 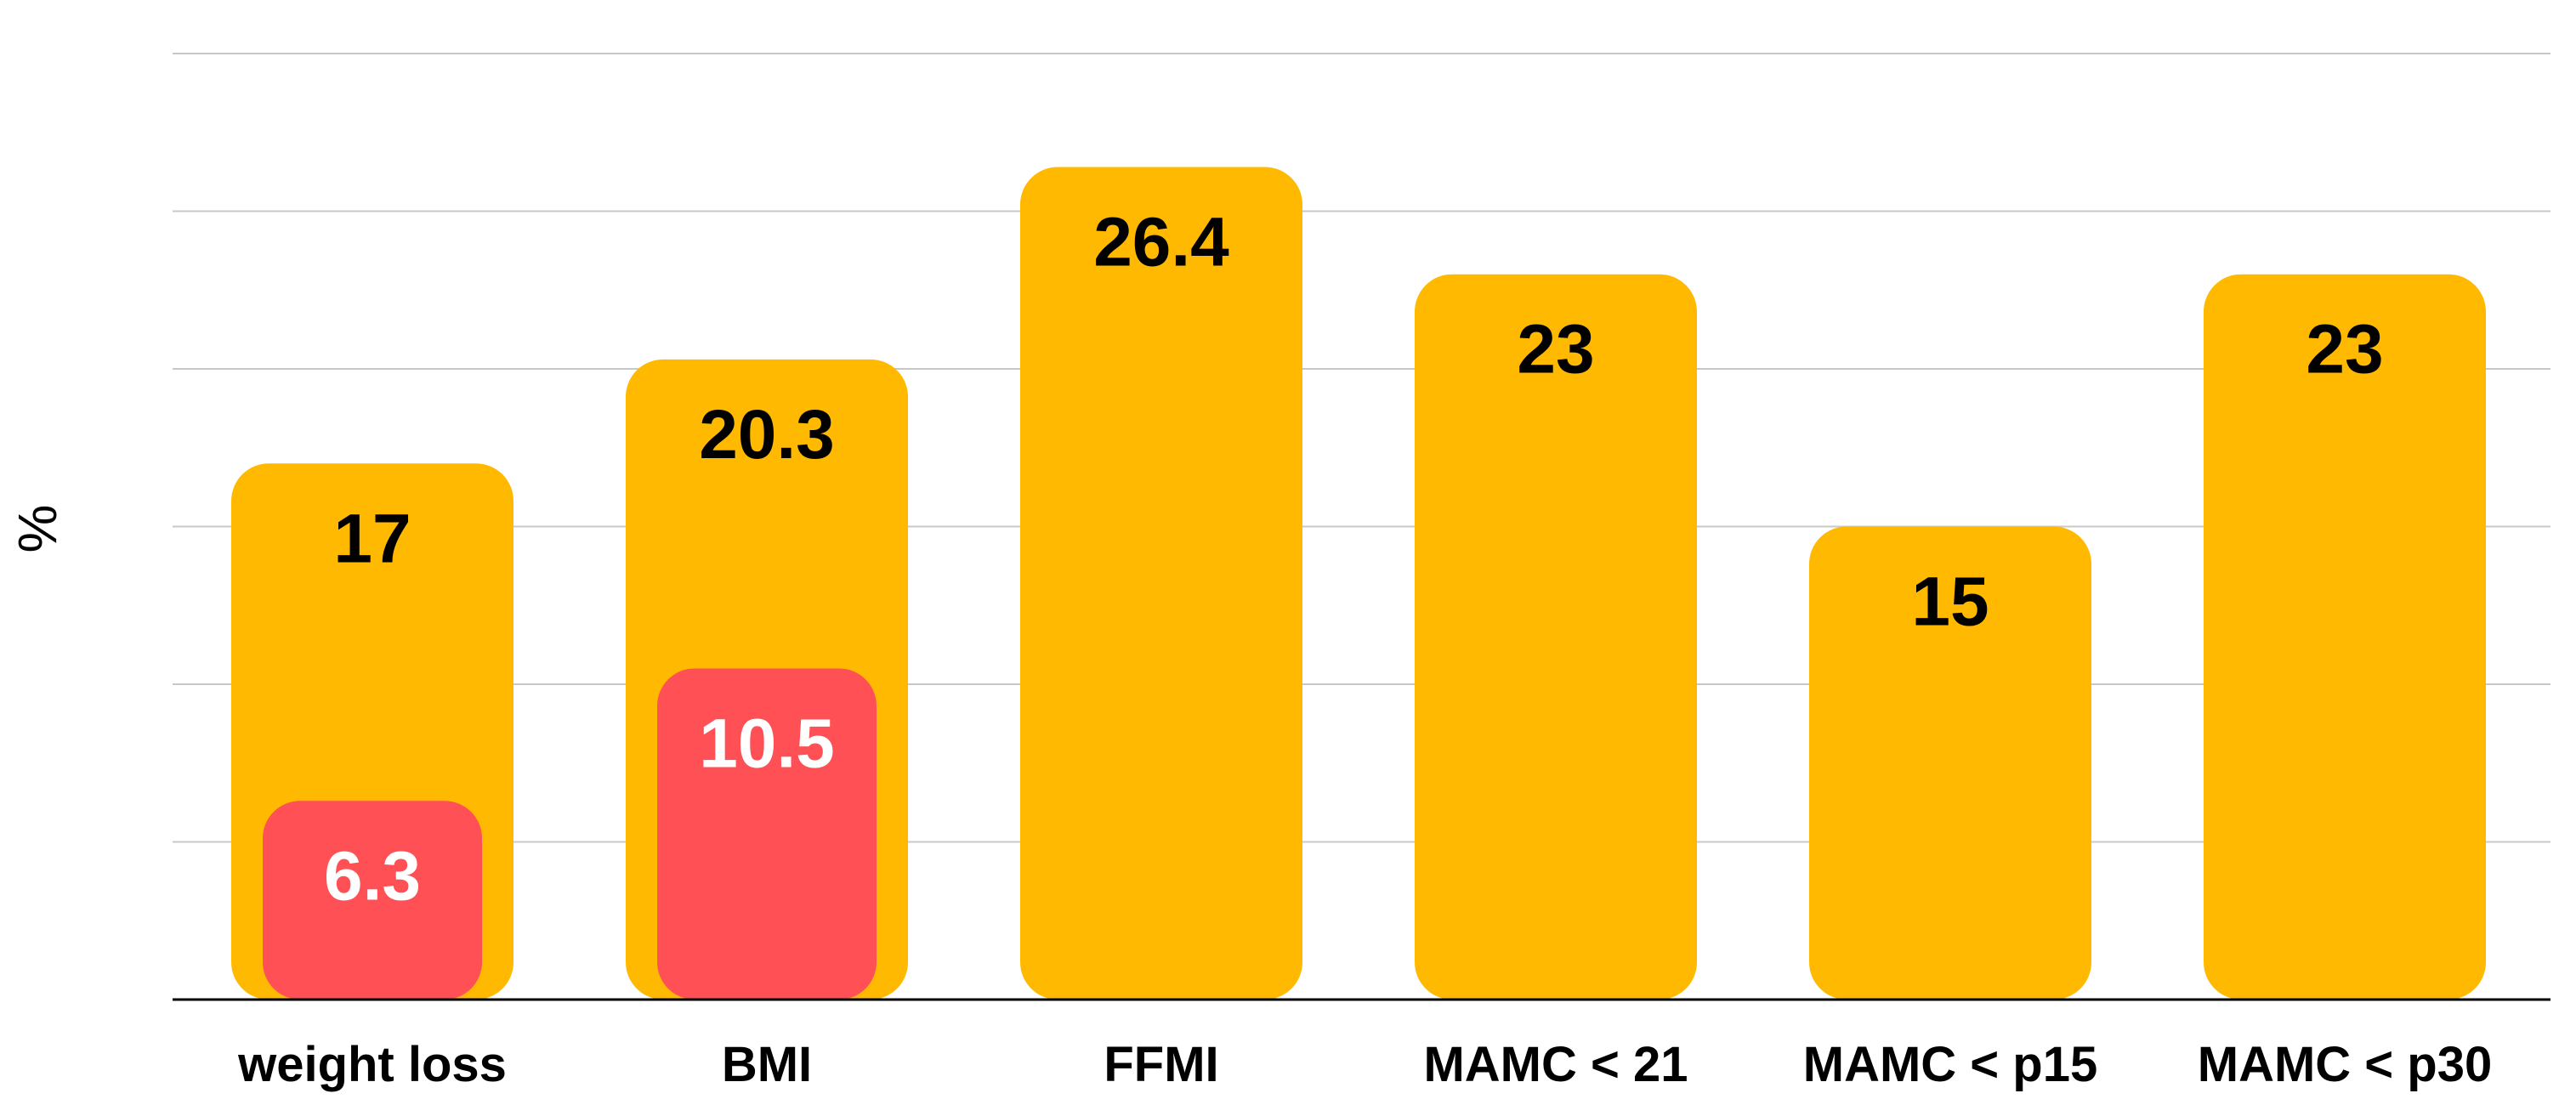 I want to click on x-tick-label: weight loss, so click(x=372, y=1064).